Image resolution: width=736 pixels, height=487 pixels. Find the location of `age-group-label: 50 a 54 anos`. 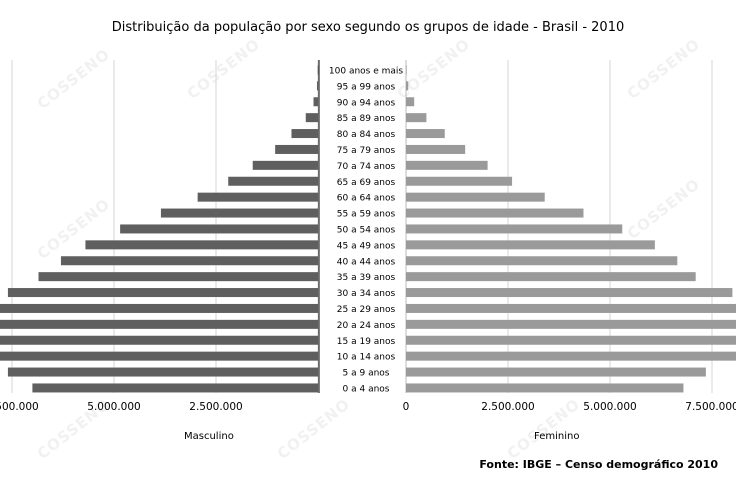

age-group-label: 50 a 54 anos is located at coordinates (366, 230).